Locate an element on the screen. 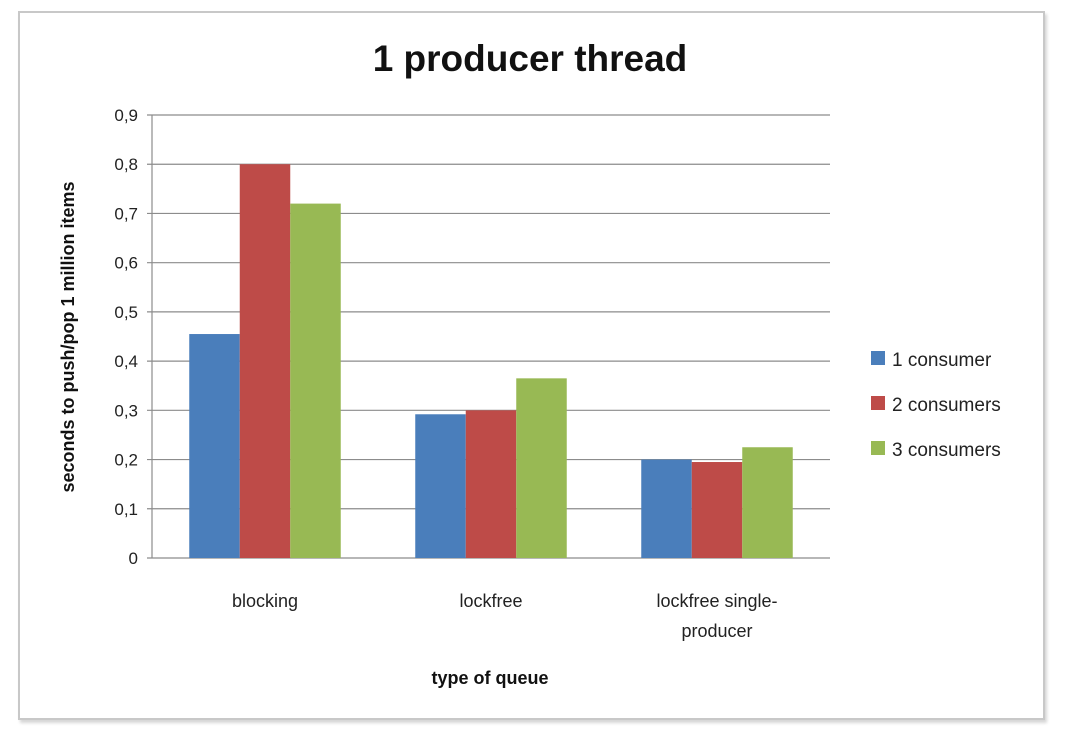  x-axis-categories: blocking lockfree lockfree single-producer is located at coordinates (505, 616).